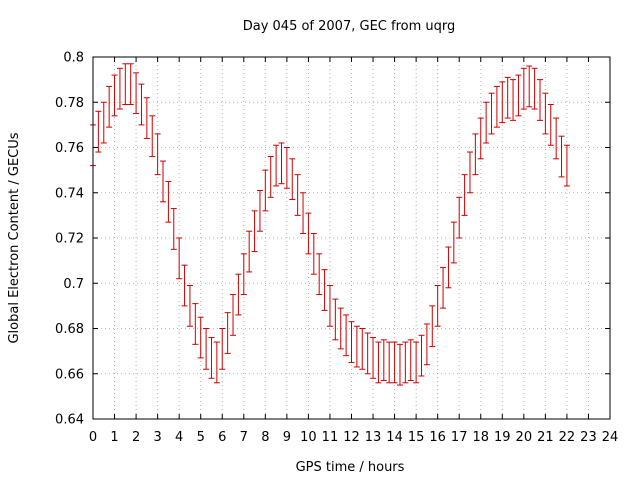 This screenshot has width=640, height=480. I want to click on x-tick-label: 4, so click(179, 437).